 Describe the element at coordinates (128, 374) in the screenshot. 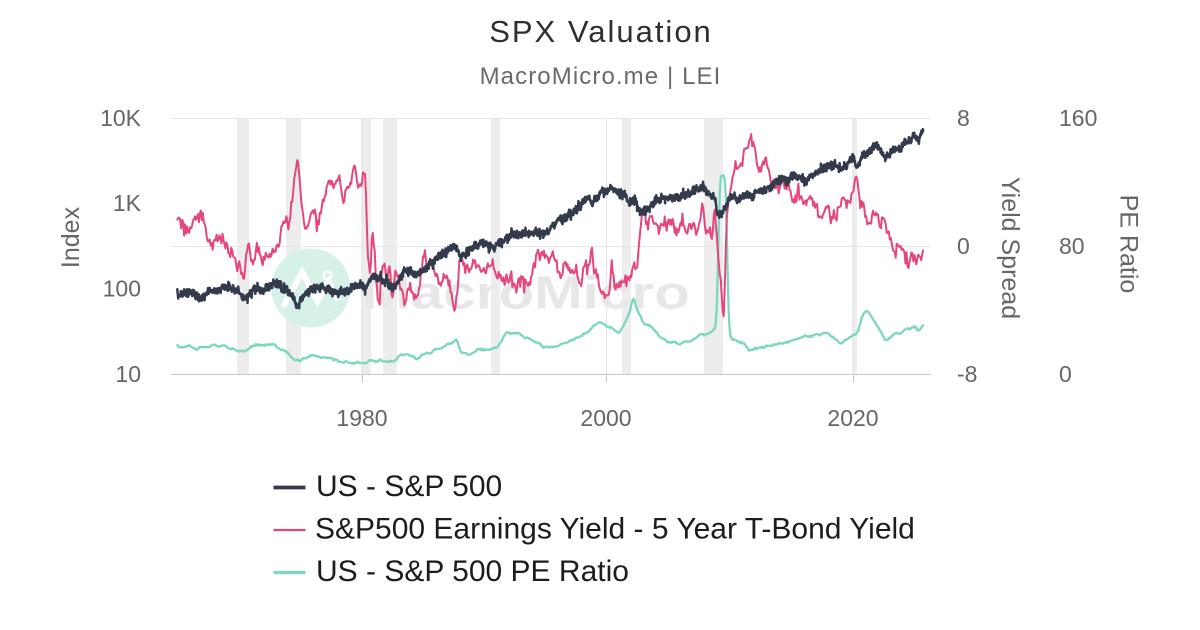

I see `svg-text: 10` at that location.